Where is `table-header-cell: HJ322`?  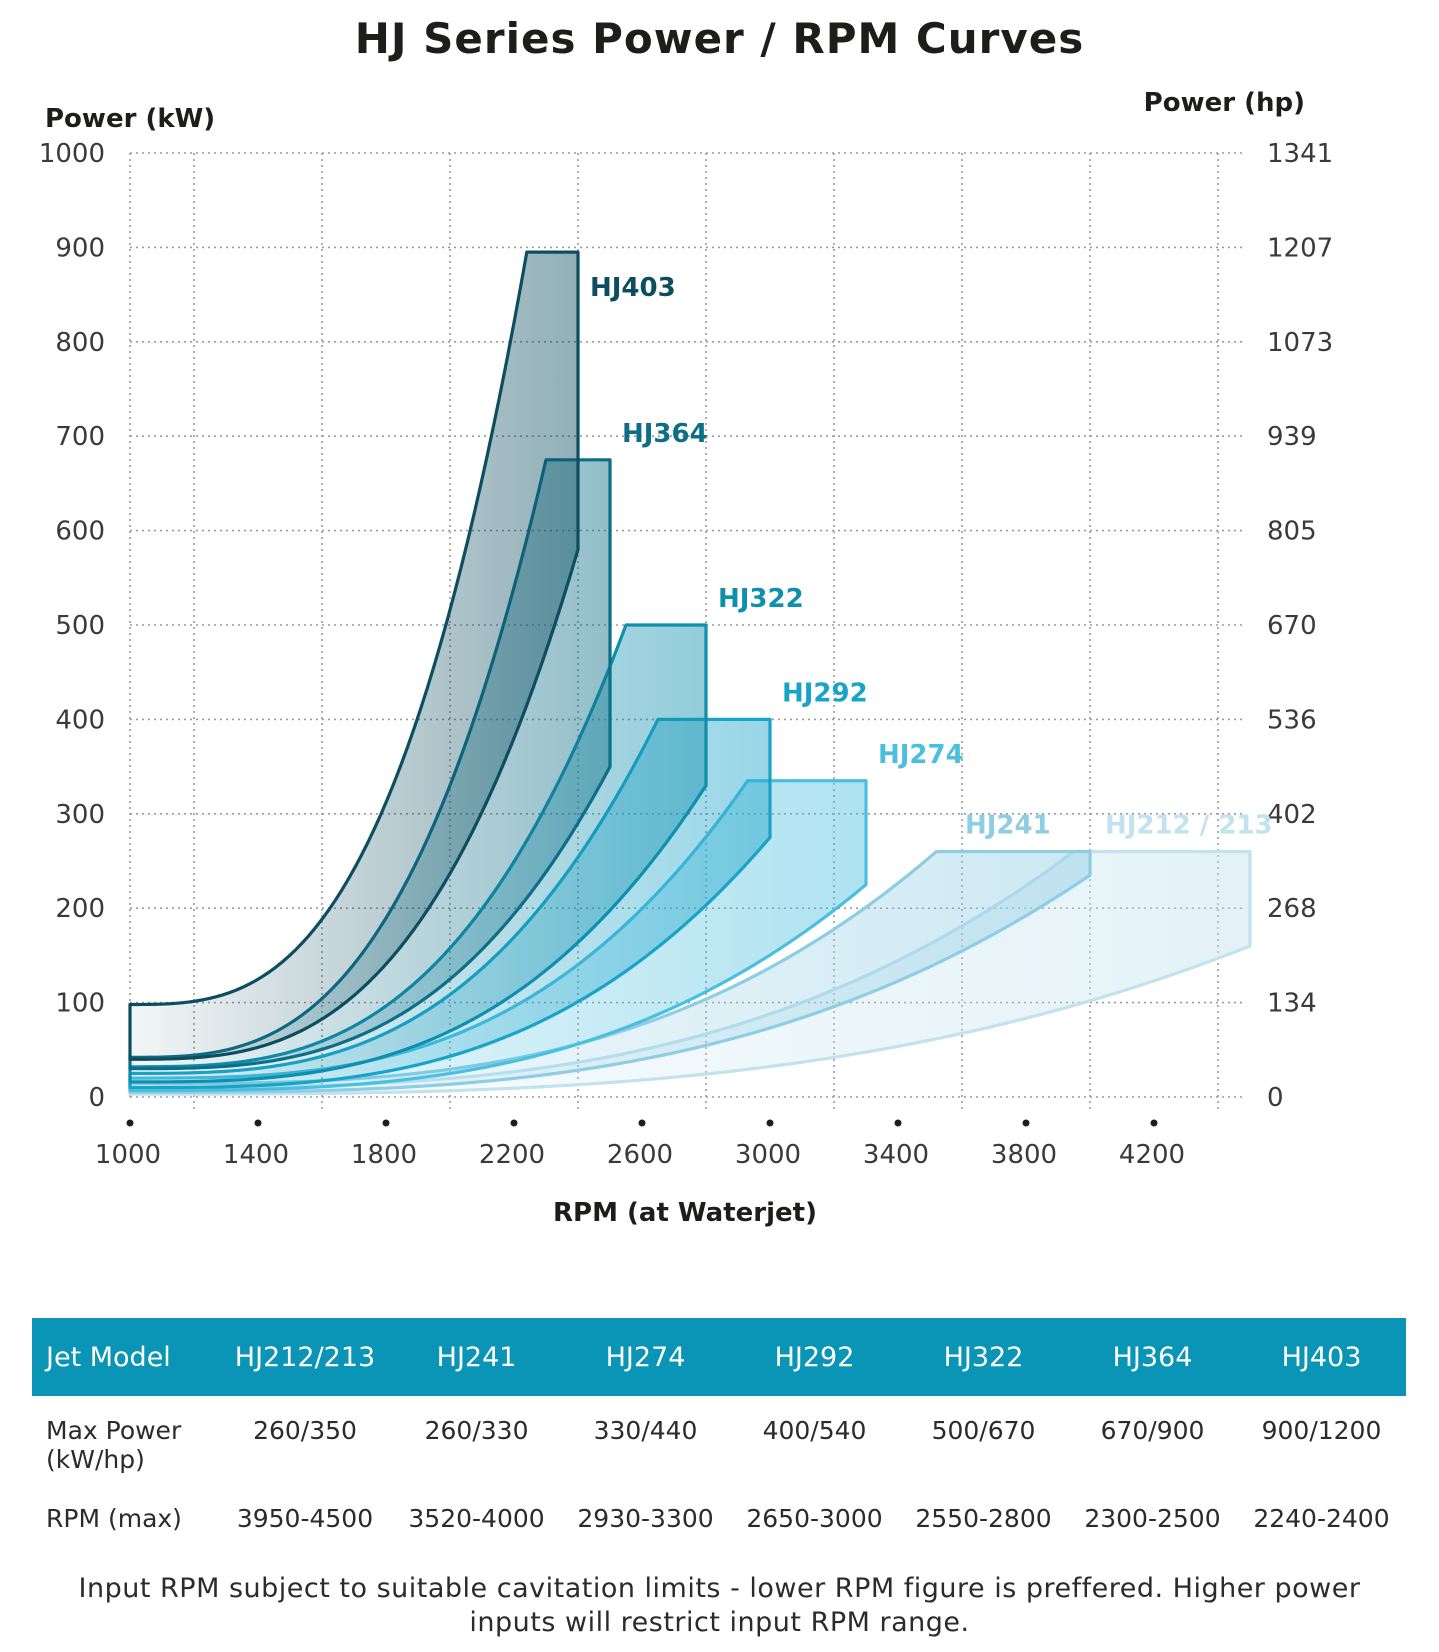
table-header-cell: HJ322 is located at coordinates (983, 1357).